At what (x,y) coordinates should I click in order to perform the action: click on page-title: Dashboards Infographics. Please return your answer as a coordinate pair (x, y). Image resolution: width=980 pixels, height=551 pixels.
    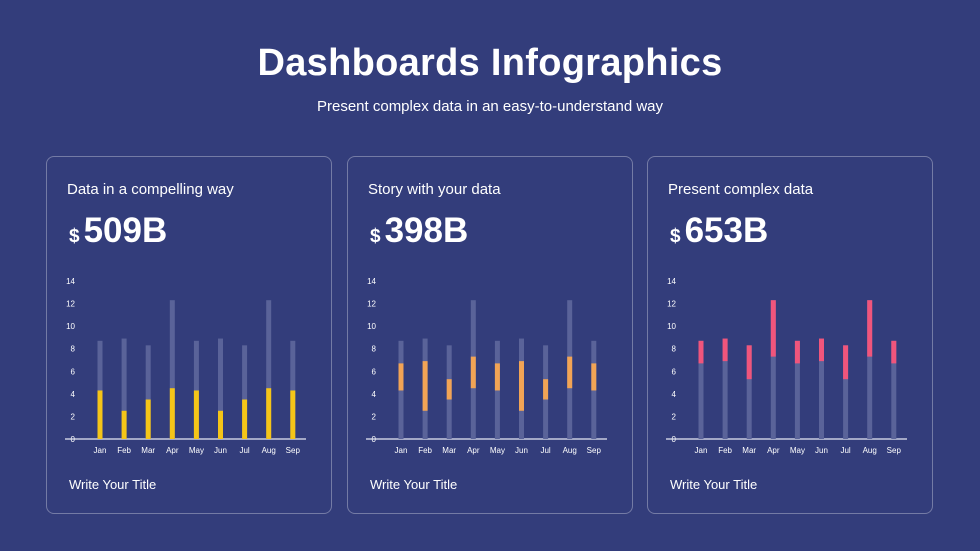
    Looking at the image, I should click on (490, 63).